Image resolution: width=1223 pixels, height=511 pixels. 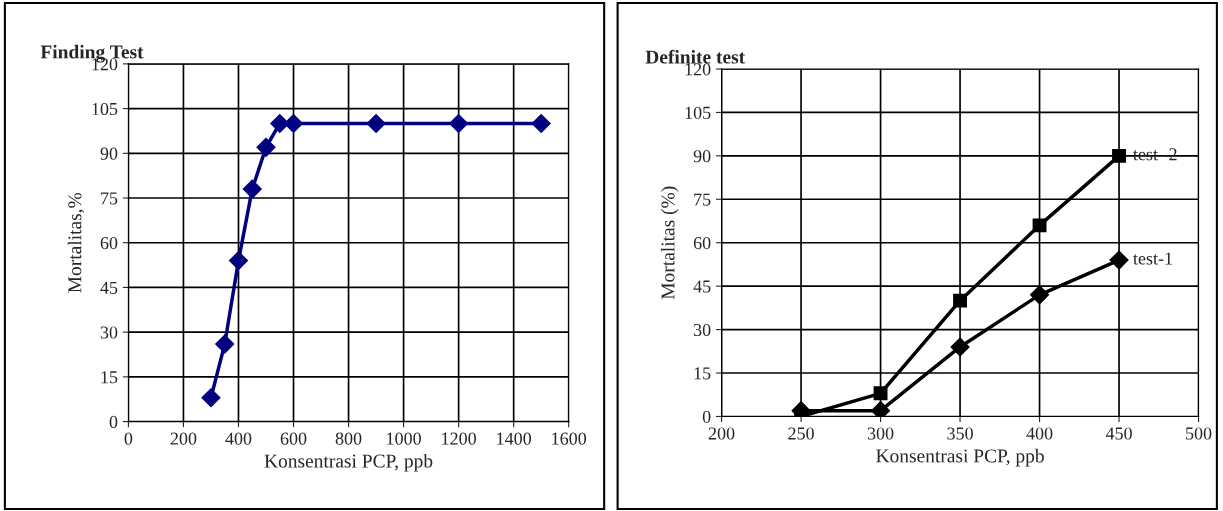 I want to click on y-axis-title: Mortalitas,%, so click(x=76, y=242).